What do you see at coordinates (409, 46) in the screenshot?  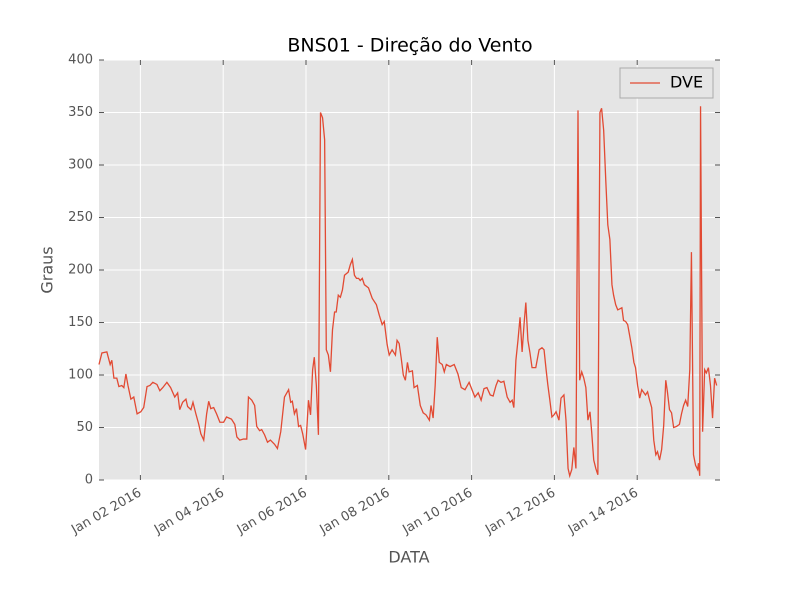 I see `chart-title: BNS01 - Direção do Vento` at bounding box center [409, 46].